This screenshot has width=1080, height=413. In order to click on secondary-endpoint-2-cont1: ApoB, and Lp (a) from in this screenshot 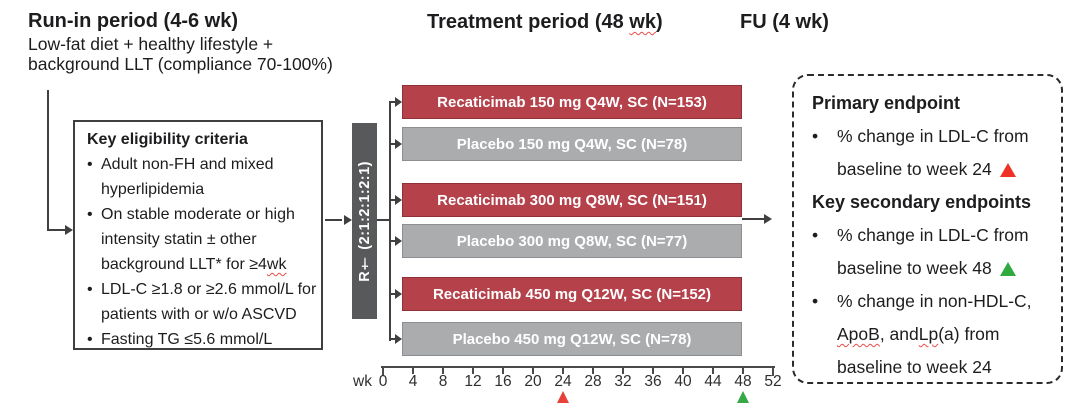, I will do `click(936, 334)`.